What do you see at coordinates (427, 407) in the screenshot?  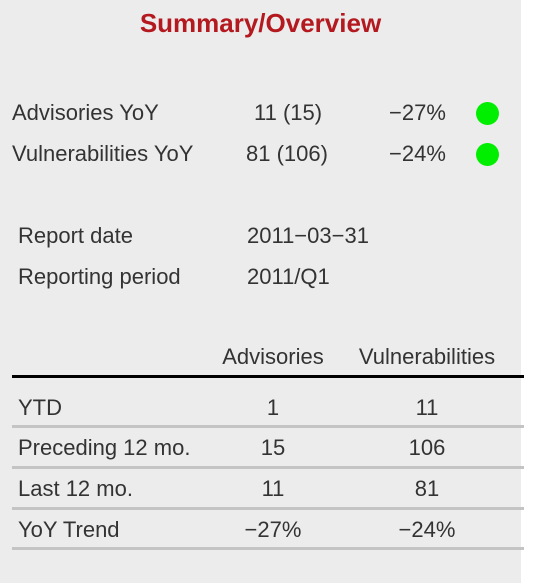 I see `cell-vulnerabilities: 11` at bounding box center [427, 407].